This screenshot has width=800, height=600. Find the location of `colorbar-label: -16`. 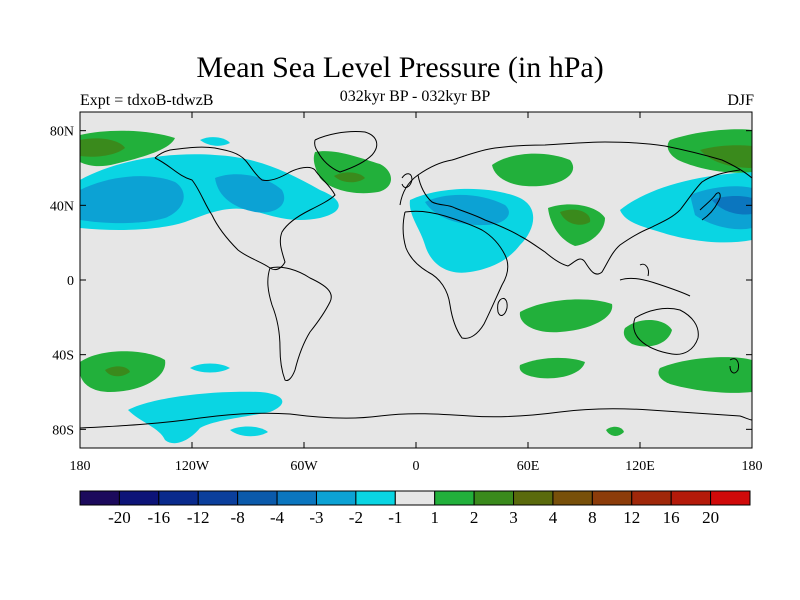

colorbar-label: -16 is located at coordinates (158, 517).